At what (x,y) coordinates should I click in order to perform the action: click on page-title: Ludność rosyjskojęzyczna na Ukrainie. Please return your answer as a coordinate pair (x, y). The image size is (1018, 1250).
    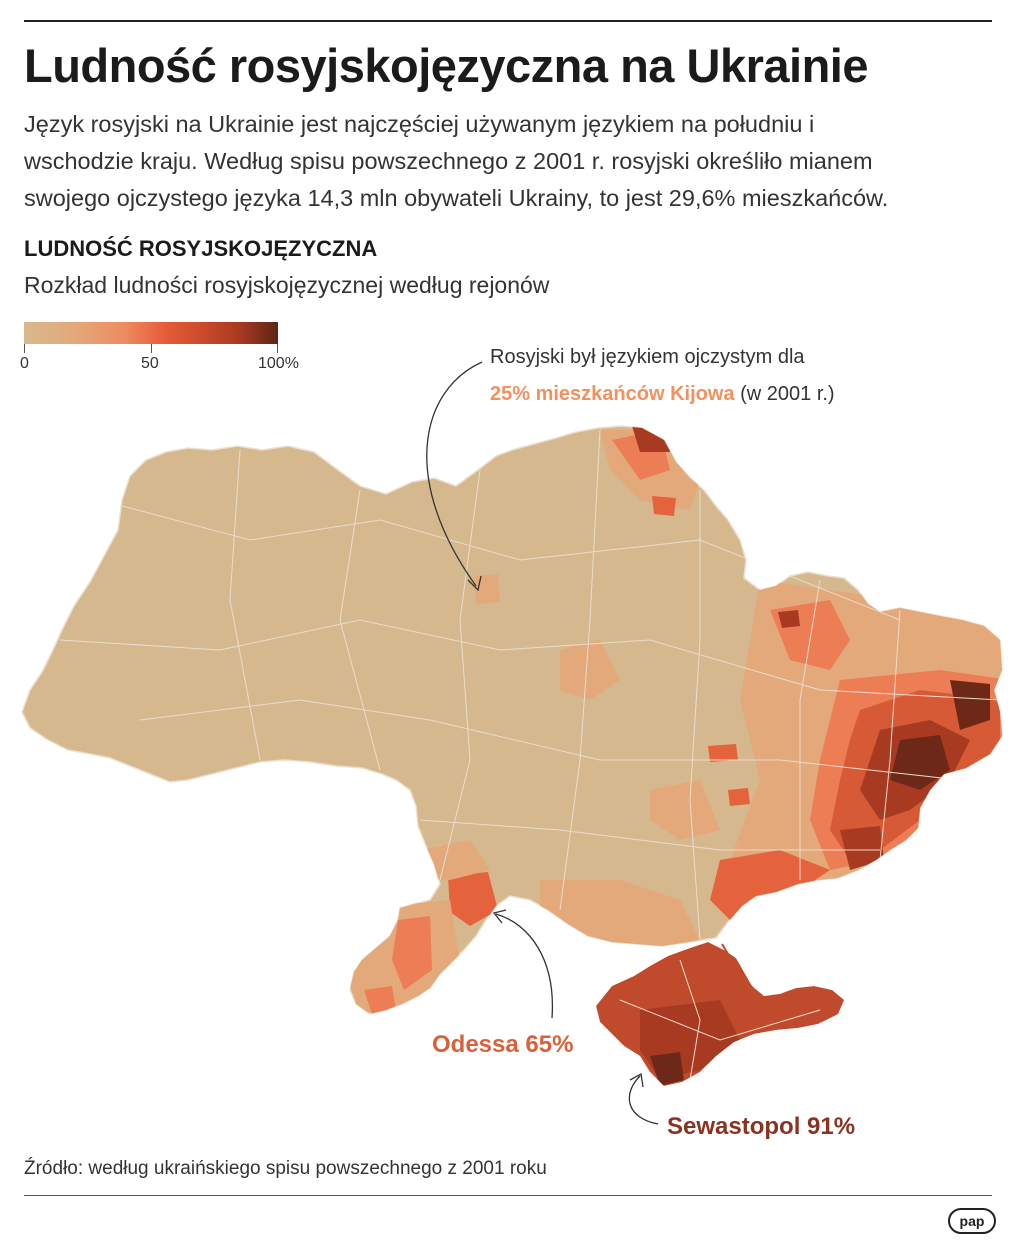
    Looking at the image, I should click on (446, 65).